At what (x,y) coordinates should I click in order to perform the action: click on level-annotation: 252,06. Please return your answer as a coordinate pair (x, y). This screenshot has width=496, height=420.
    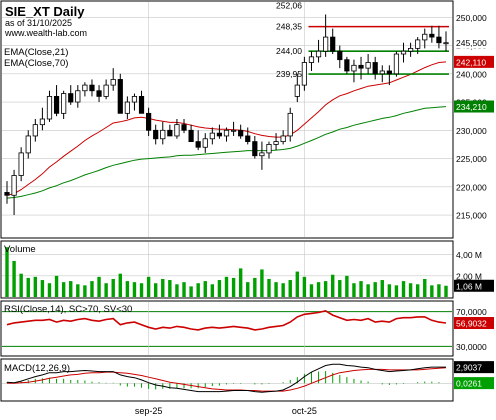
    Looking at the image, I should click on (289, 6).